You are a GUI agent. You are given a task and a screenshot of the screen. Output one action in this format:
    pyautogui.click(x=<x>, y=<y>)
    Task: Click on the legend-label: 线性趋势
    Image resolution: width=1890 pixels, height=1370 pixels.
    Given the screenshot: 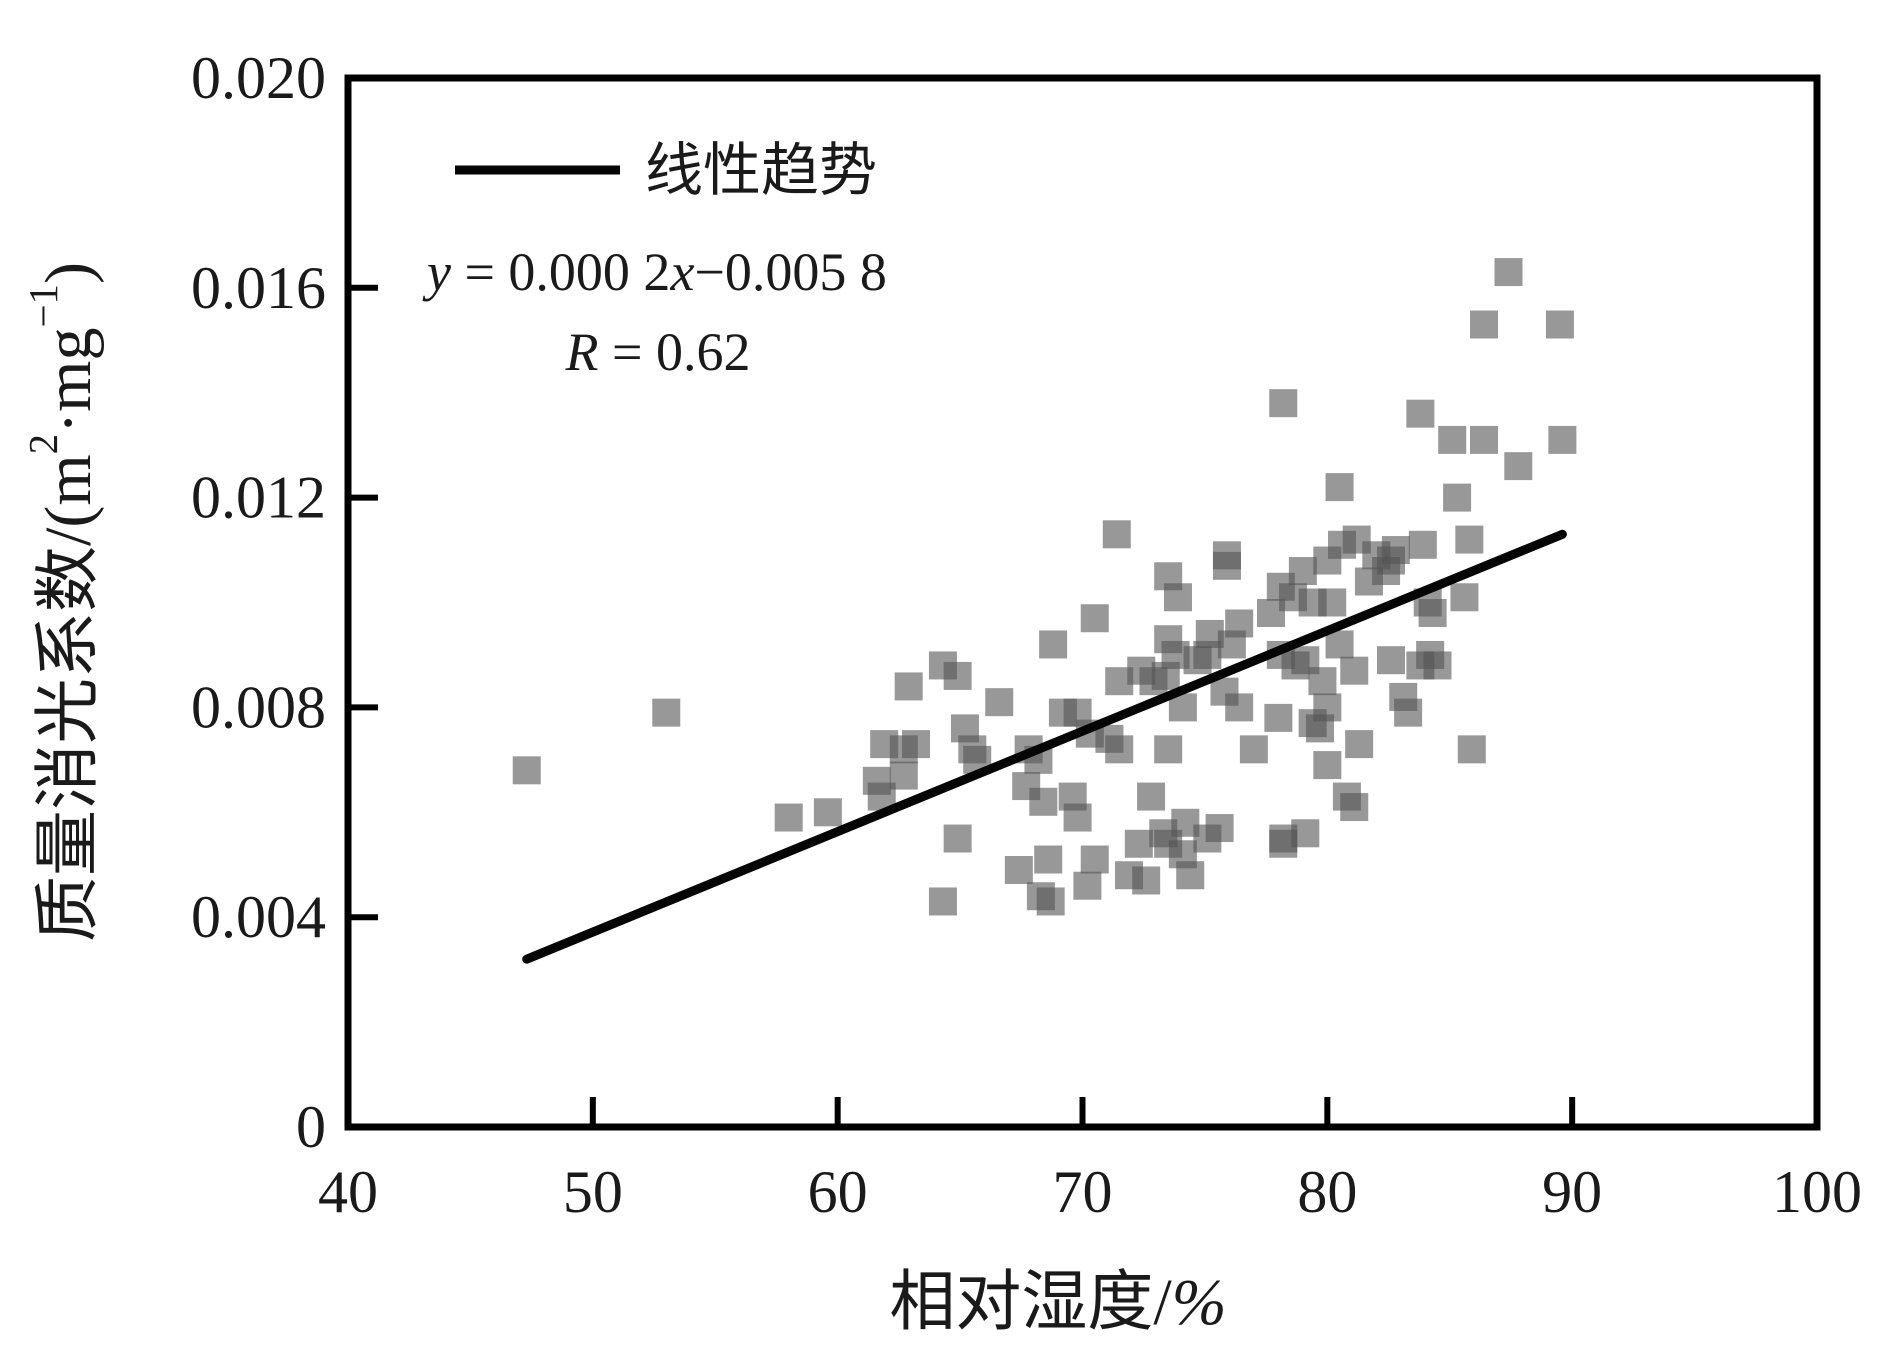 What is the action you would take?
    pyautogui.click(x=761, y=170)
    